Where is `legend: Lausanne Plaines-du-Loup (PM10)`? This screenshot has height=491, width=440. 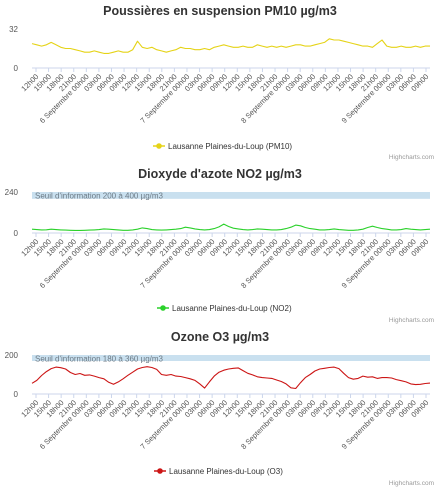 legend: Lausanne Plaines-du-Loup (PM10) is located at coordinates (222, 146).